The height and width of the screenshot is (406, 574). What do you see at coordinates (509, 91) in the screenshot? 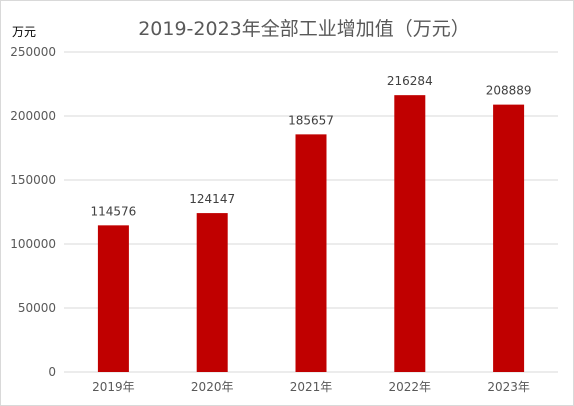
I see `data-label: 208889` at bounding box center [509, 91].